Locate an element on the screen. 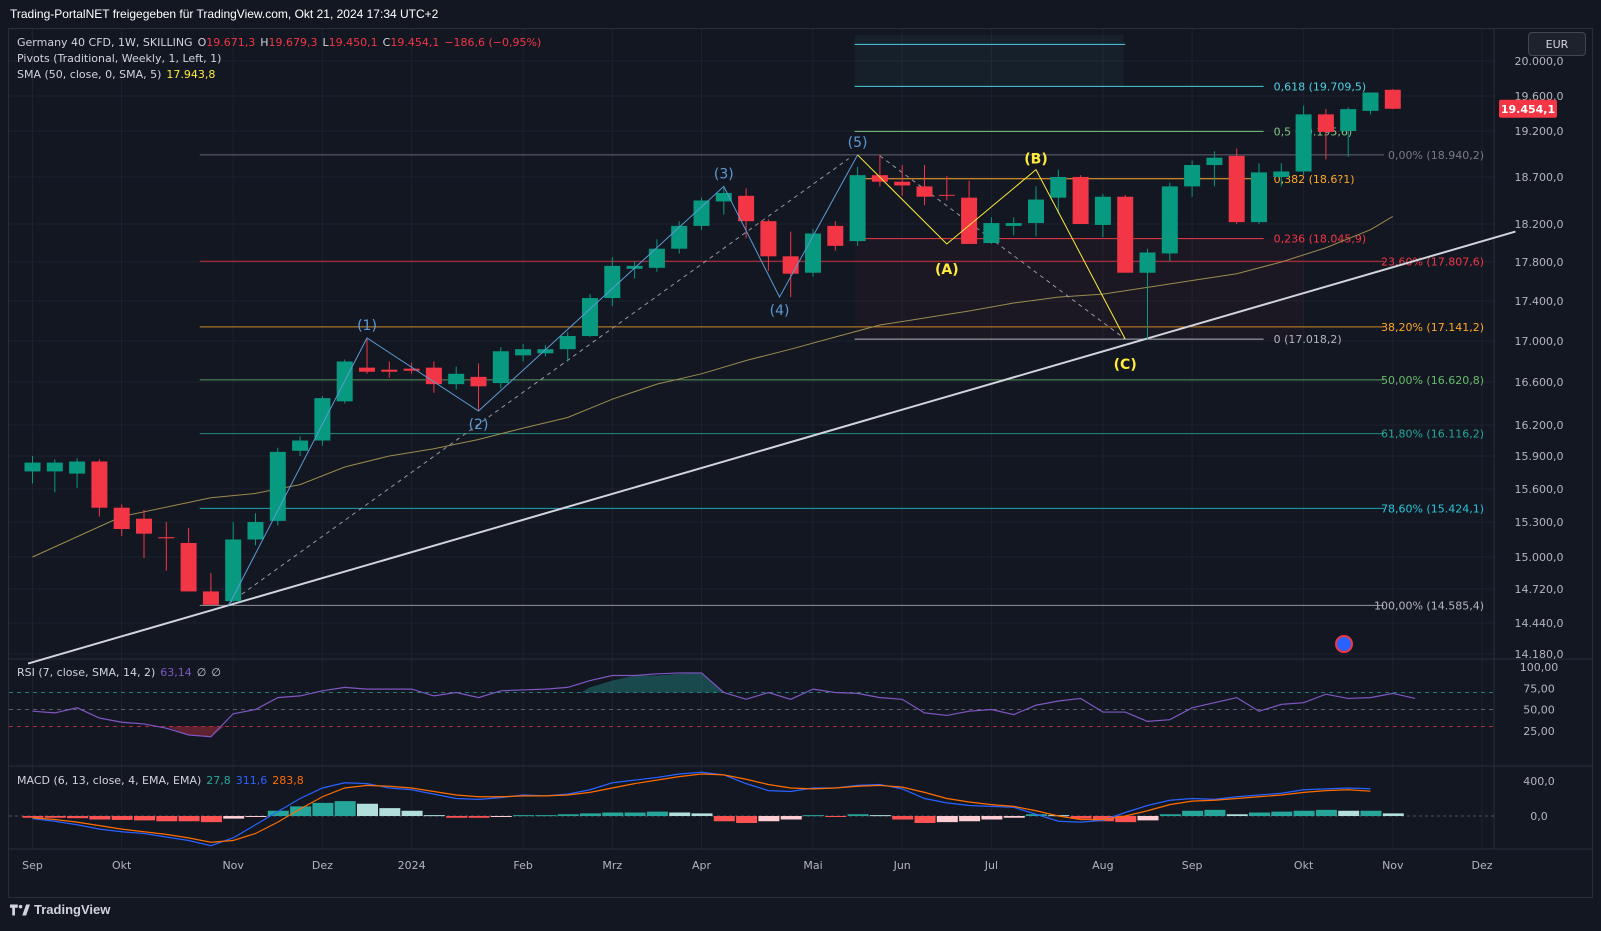 This screenshot has height=931, width=1601. alert-icon is located at coordinates (1344, 644).